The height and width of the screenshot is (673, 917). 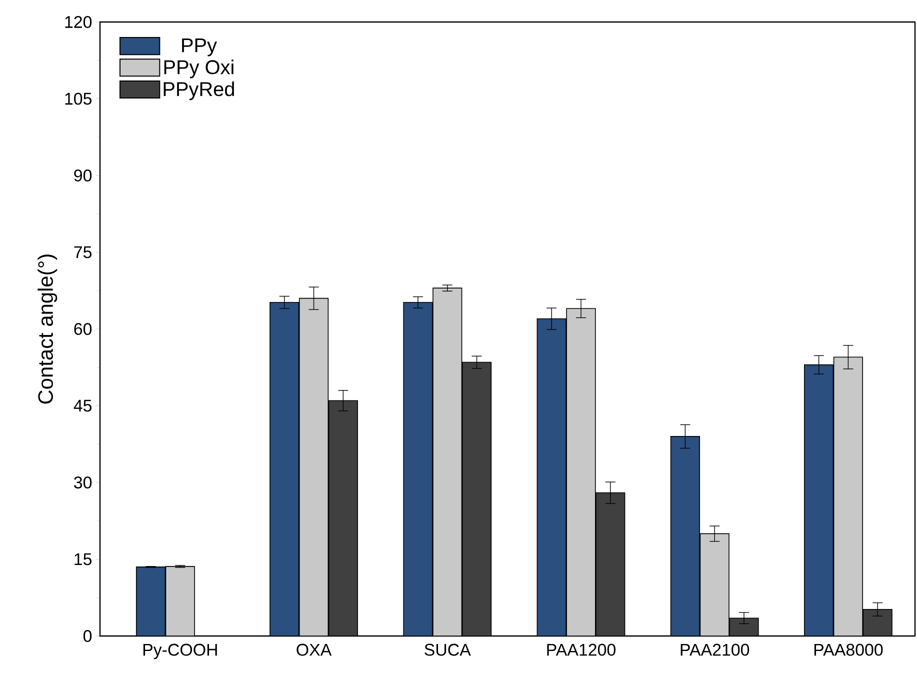 I want to click on y-tick-label: 105, so click(x=78, y=98).